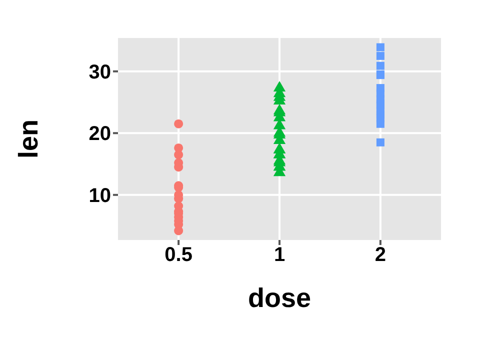  I want to click on y-axis-title: len, so click(29, 139).